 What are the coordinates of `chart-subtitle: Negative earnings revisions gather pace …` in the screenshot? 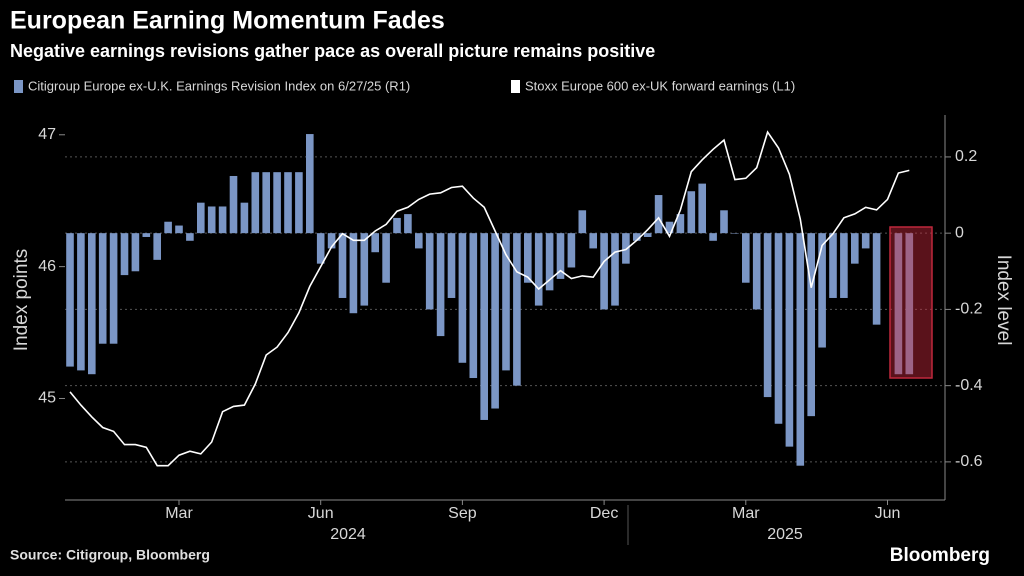 It's located at (332, 51).